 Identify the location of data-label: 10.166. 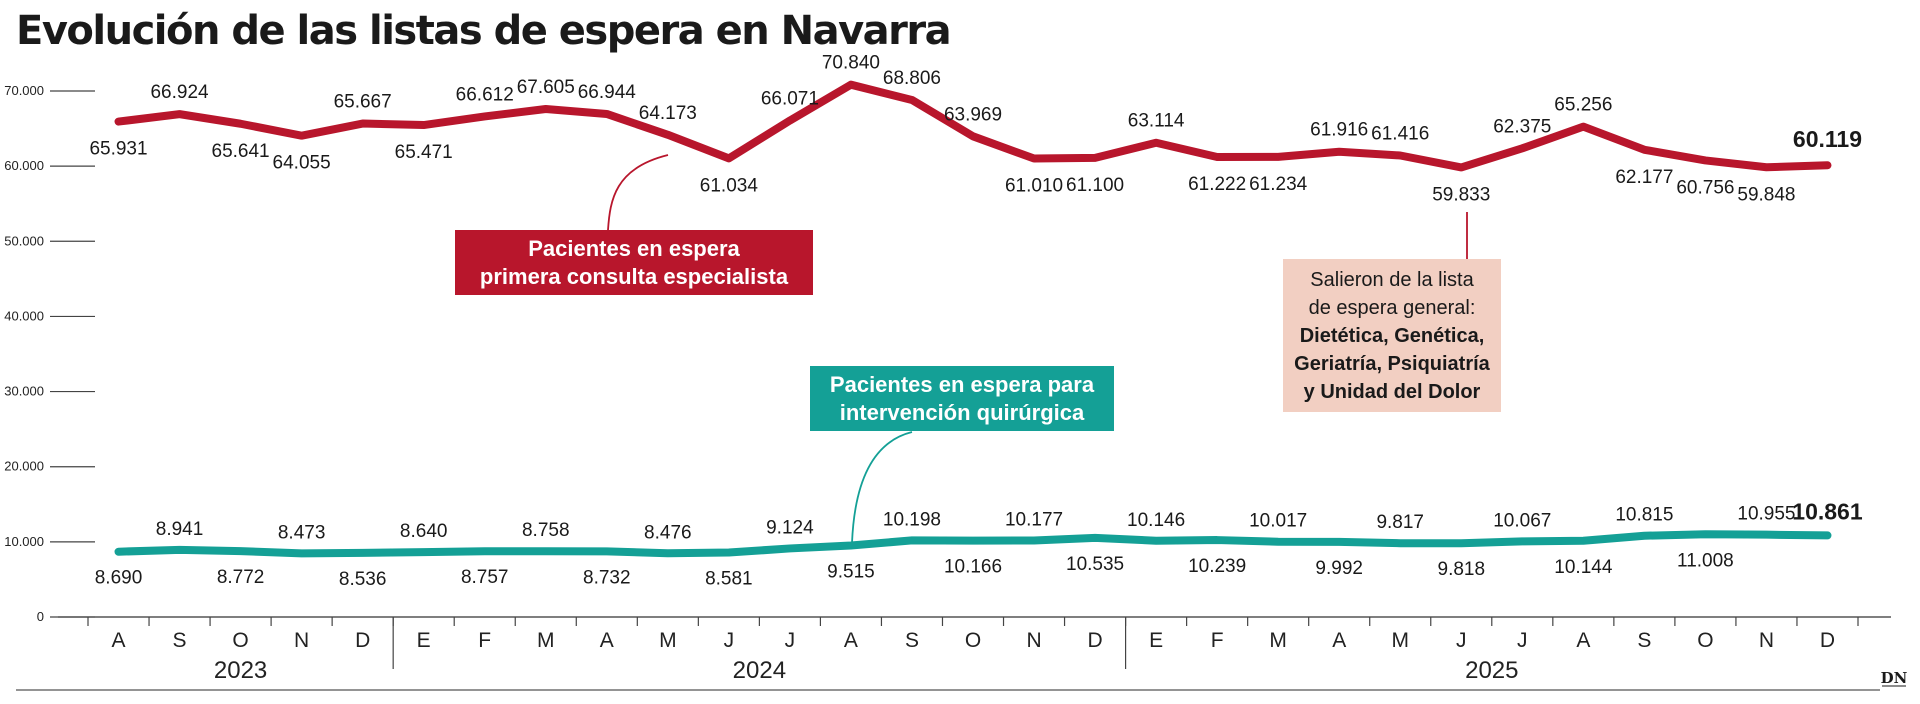
(973, 567).